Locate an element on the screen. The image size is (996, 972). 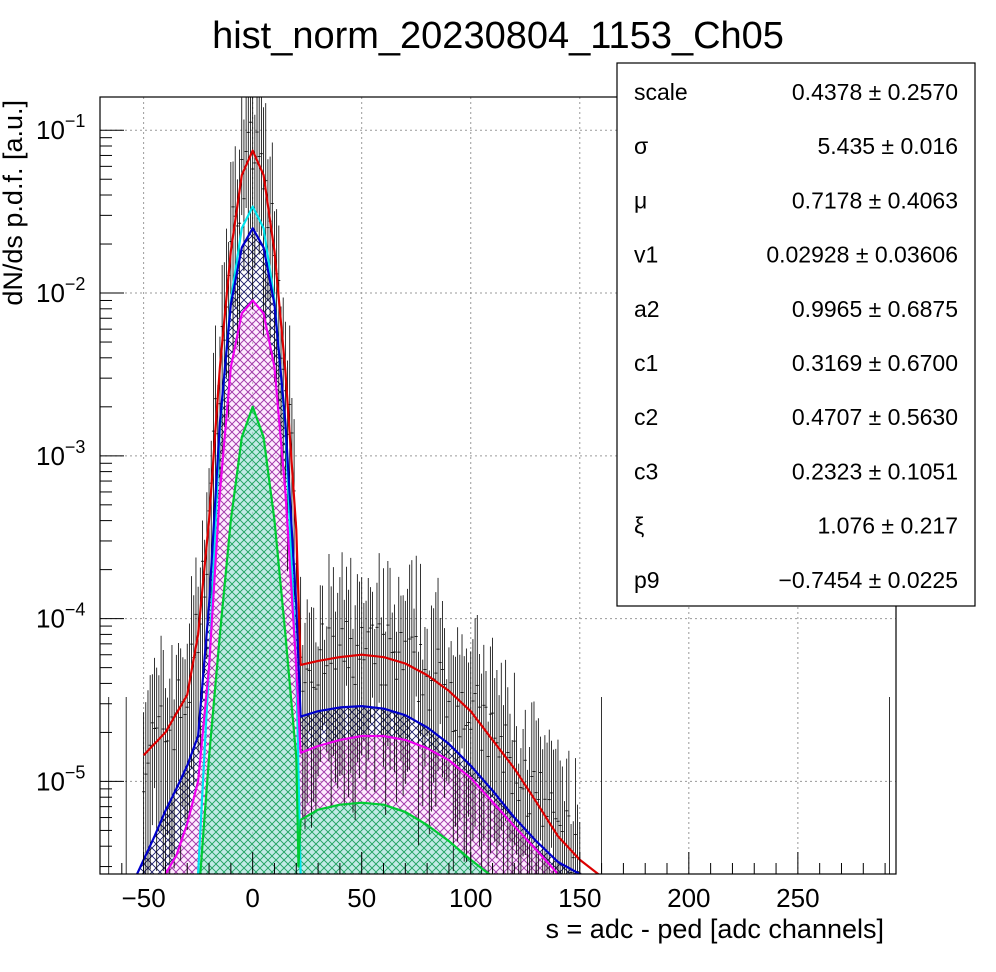
x-tick-label: 200 is located at coordinates (688, 898).